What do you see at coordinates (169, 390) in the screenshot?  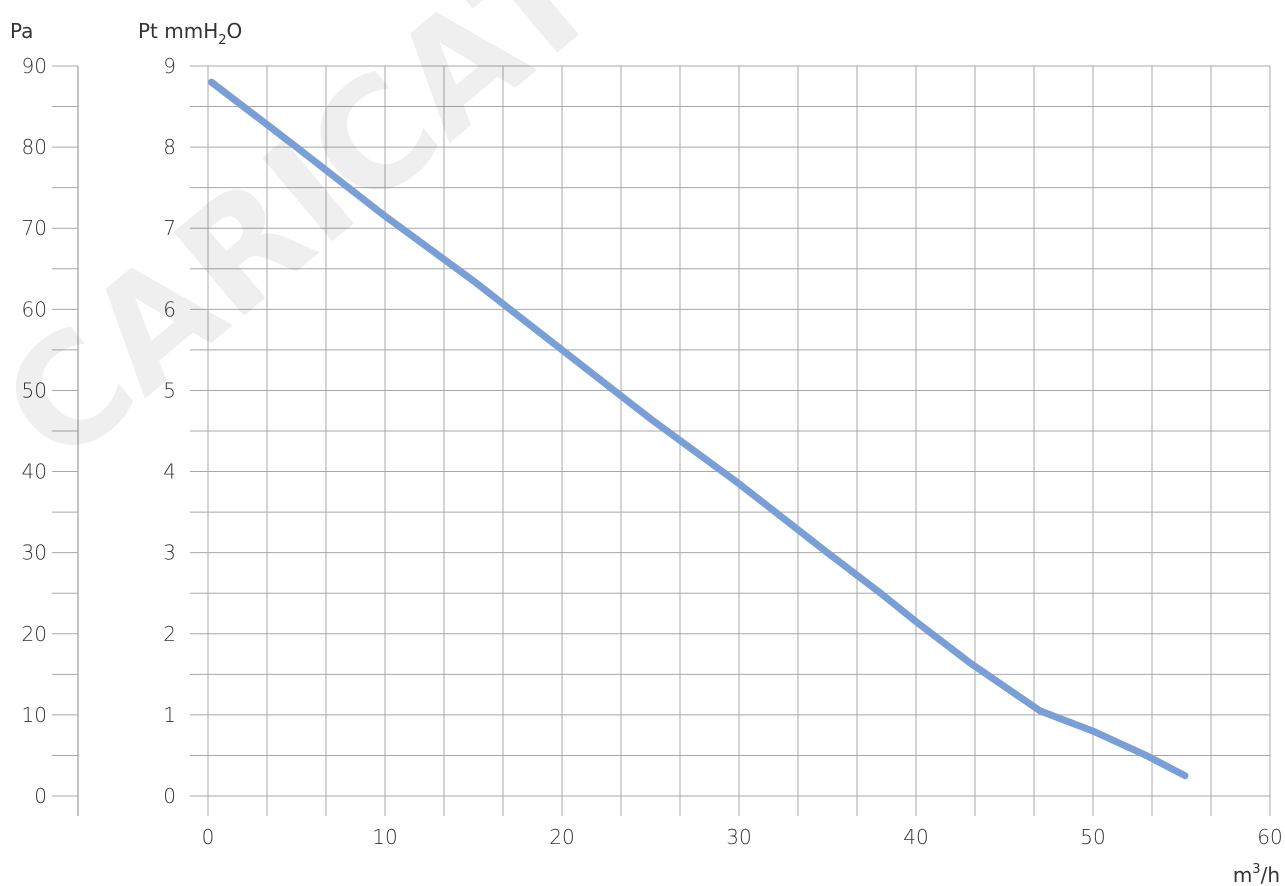 I see `left-inner-tick-label: 5` at bounding box center [169, 390].